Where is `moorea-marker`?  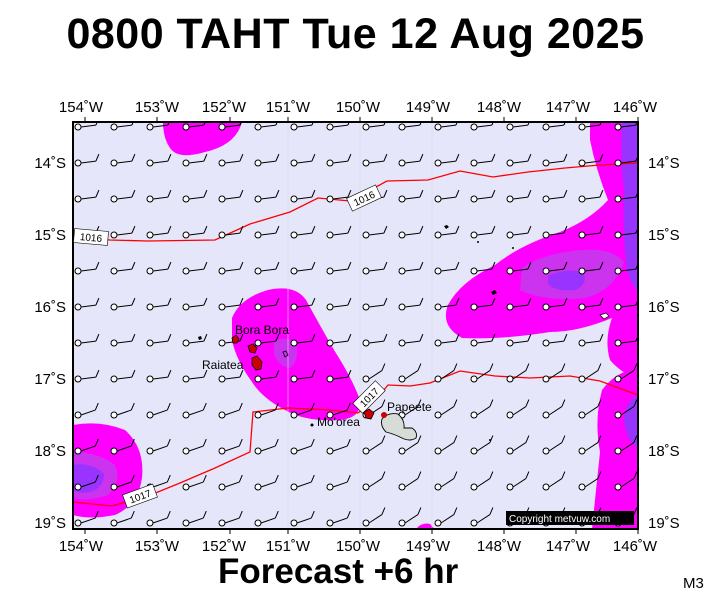
moorea-marker is located at coordinates (312, 425).